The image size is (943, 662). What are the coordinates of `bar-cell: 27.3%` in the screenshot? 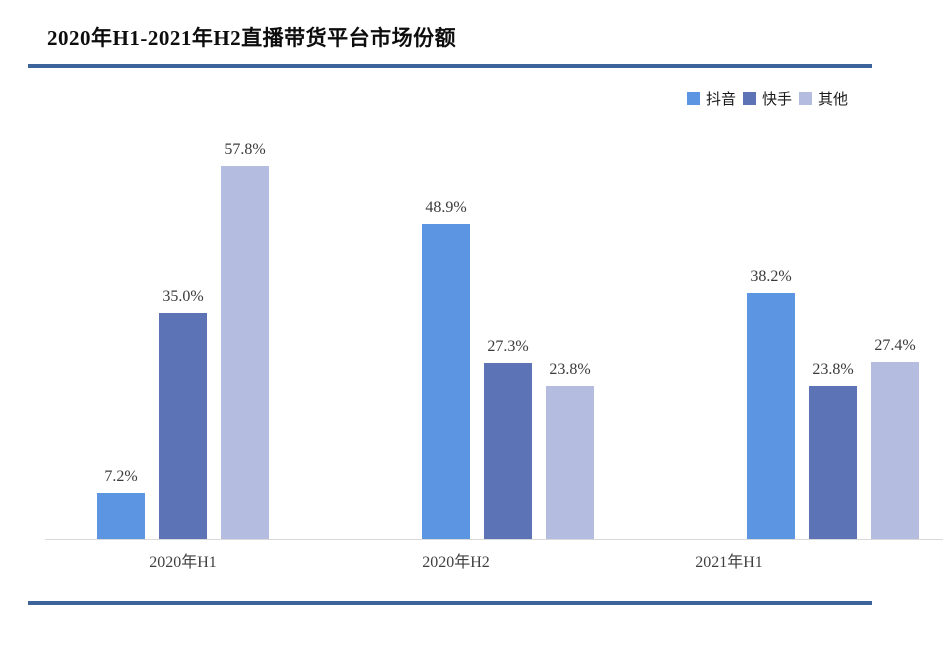 It's located at (508, 438).